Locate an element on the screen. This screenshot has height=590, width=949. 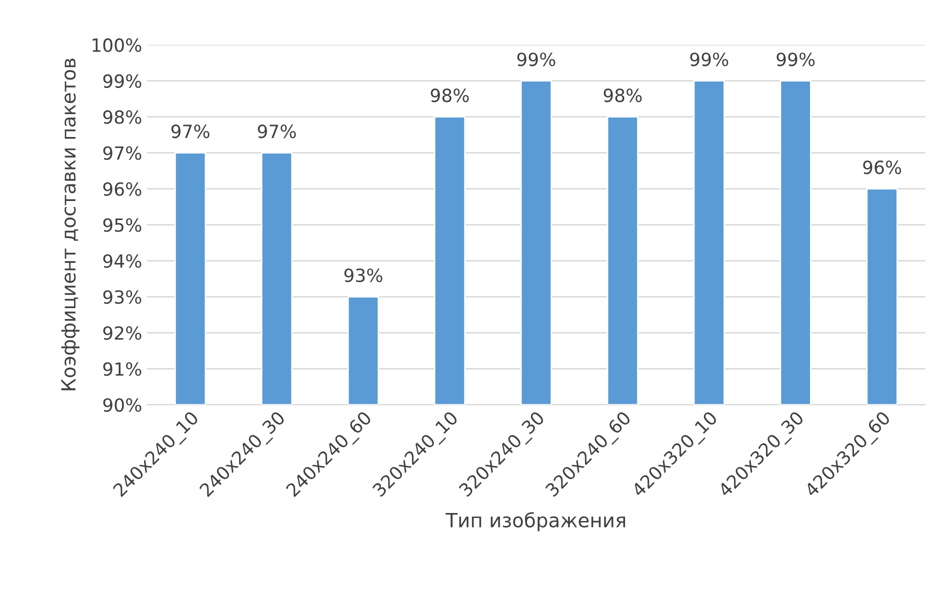
x-axis-title: Тип изображения is located at coordinates (536, 522).